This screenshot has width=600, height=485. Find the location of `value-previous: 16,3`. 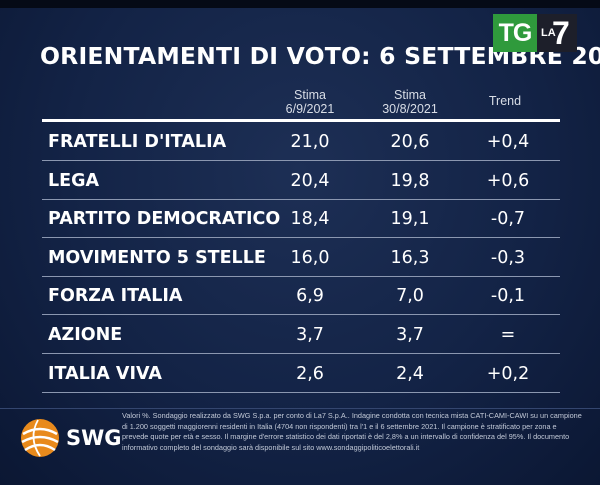

value-previous: 16,3 is located at coordinates (410, 257).